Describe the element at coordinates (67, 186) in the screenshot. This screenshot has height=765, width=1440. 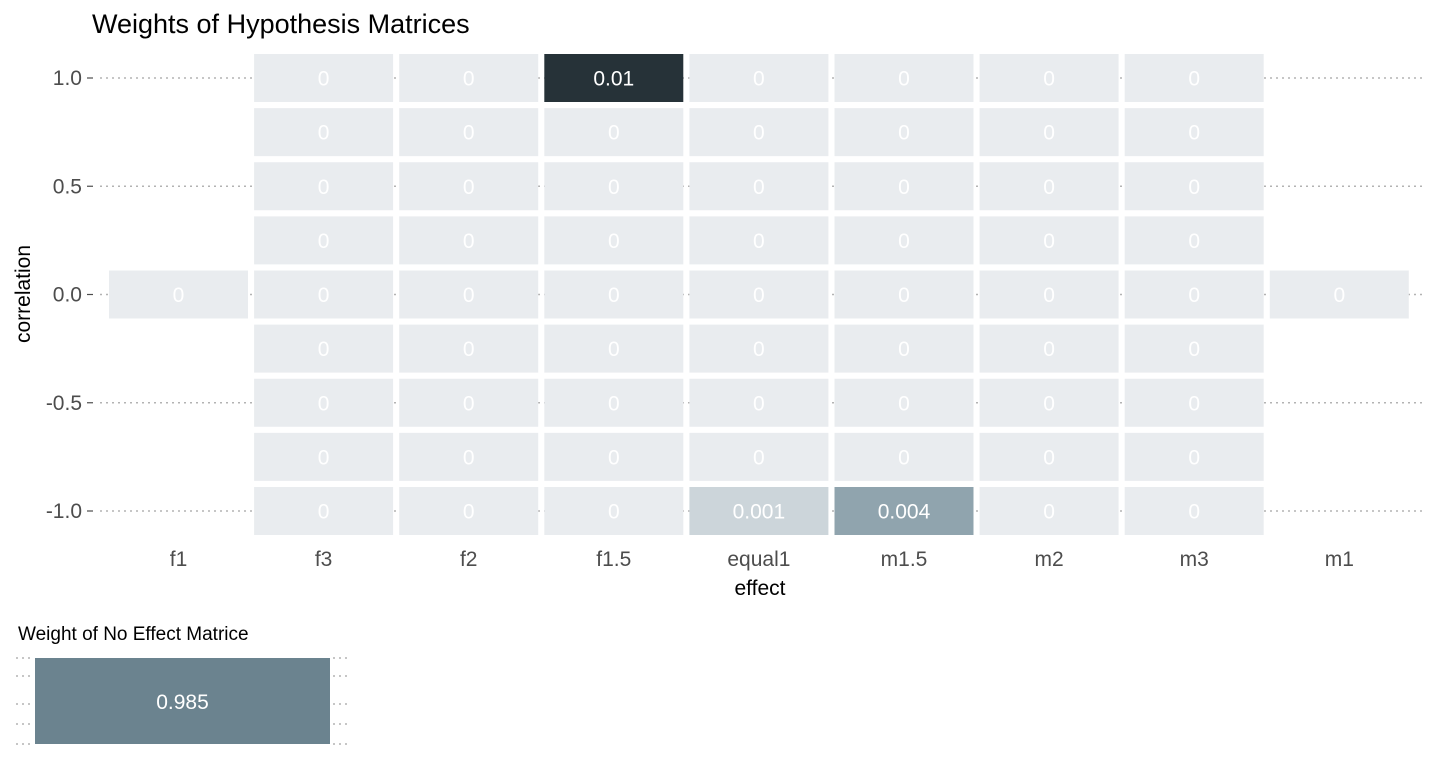
I see `y-tick-label: 0.5` at that location.